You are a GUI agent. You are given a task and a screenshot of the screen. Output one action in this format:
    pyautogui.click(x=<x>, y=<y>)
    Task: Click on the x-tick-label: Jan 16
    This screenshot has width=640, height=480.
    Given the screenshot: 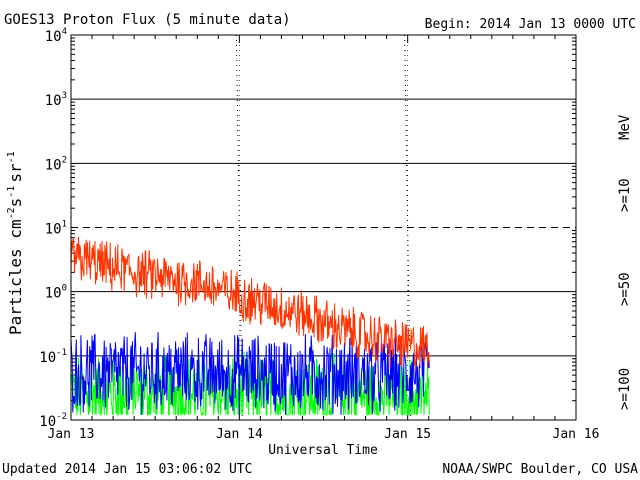 What is the action you would take?
    pyautogui.click(x=576, y=434)
    